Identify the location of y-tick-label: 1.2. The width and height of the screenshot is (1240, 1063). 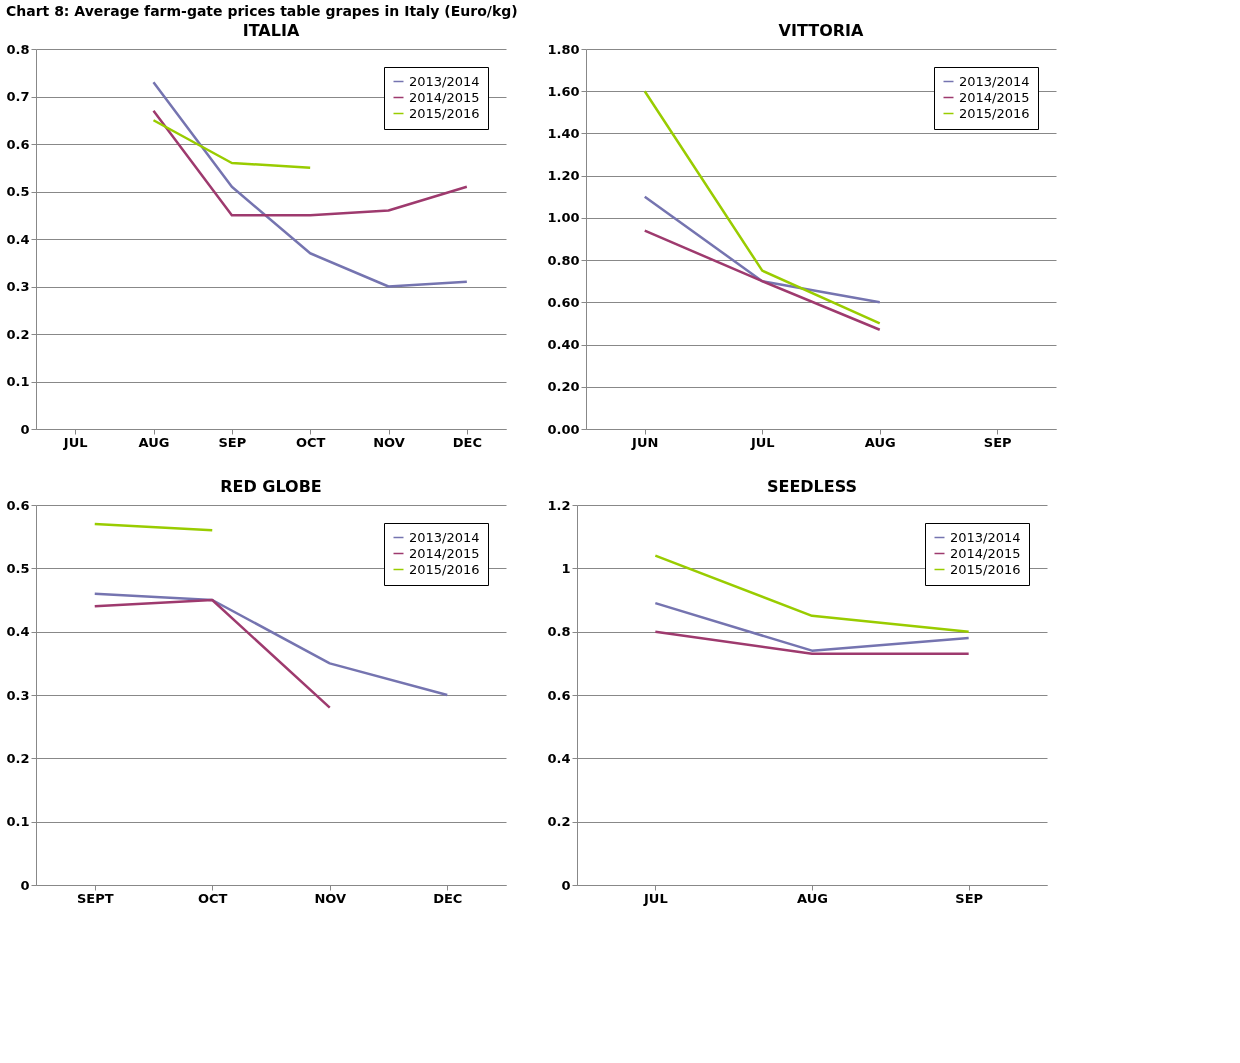
(559, 505).